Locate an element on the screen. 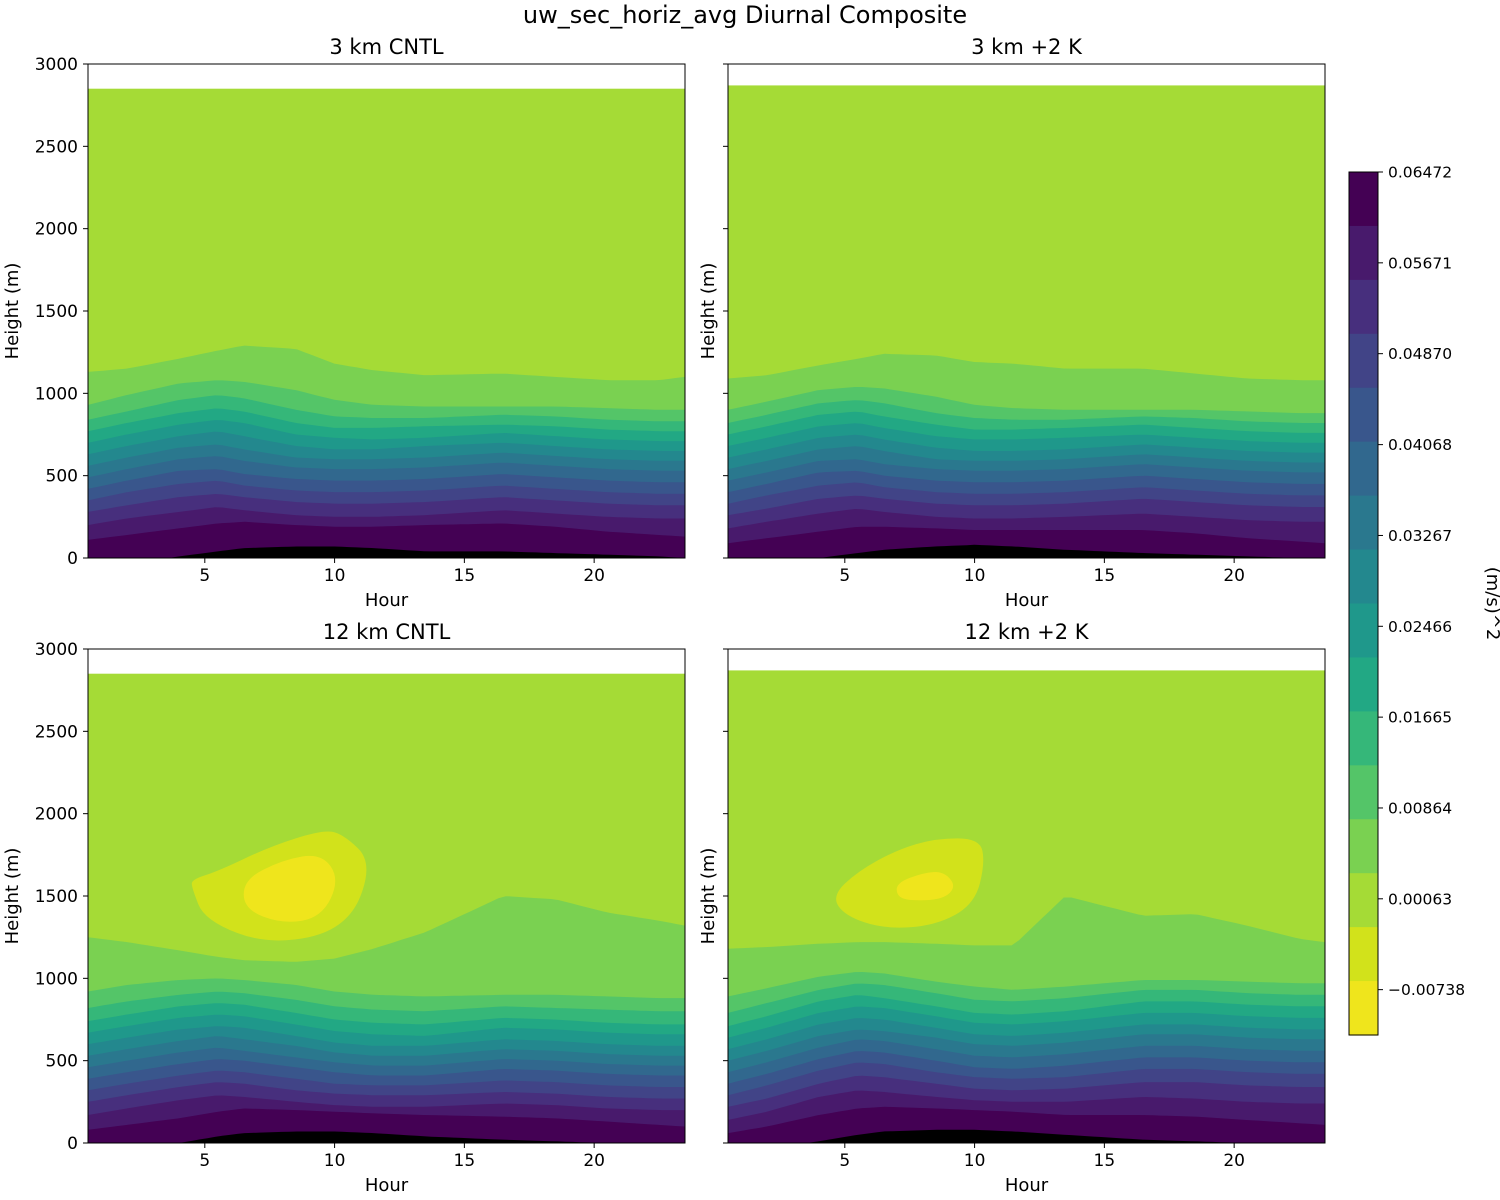 The height and width of the screenshot is (1200, 1500). panel-title: 3 km +2 K is located at coordinates (1027, 47).